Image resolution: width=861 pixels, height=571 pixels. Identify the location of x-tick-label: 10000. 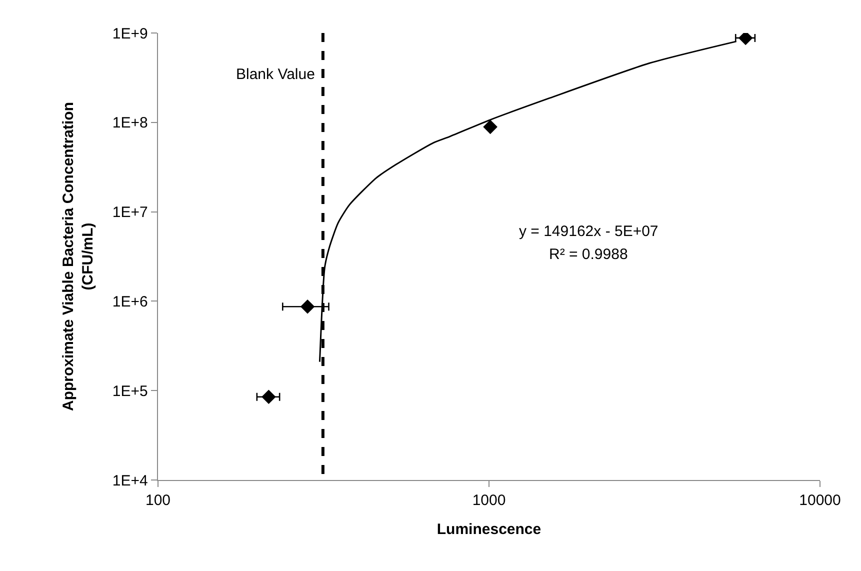
(820, 501).